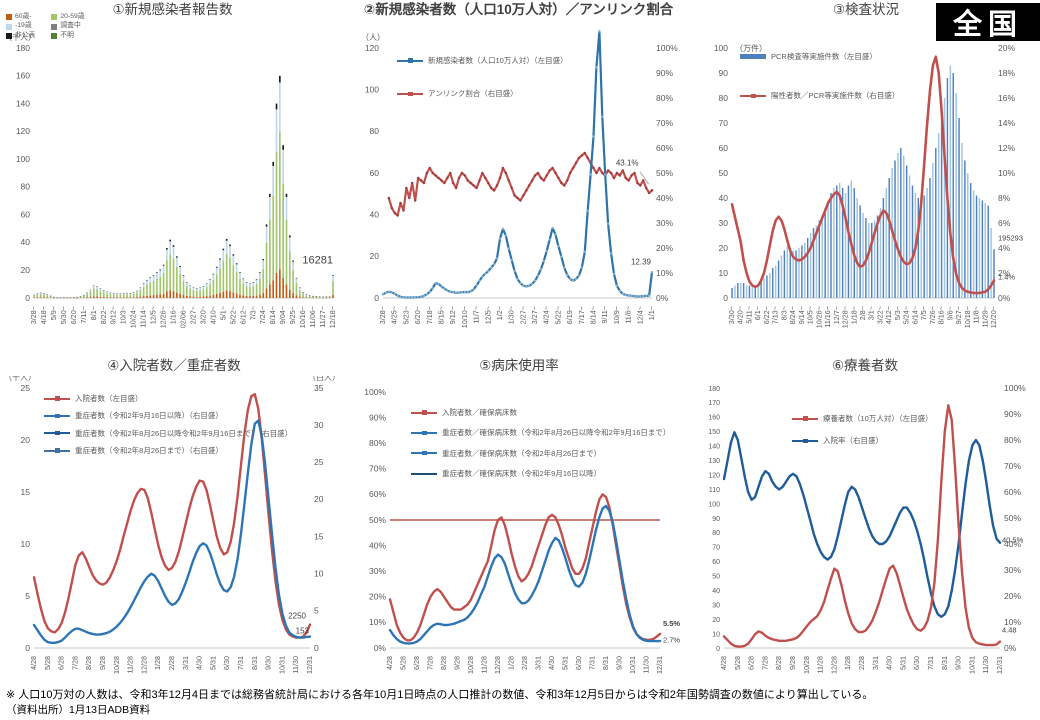 This screenshot has height=720, width=1040. What do you see at coordinates (748, 315) in the screenshot?
I see `svg-text: 5/11~` at bounding box center [748, 315].